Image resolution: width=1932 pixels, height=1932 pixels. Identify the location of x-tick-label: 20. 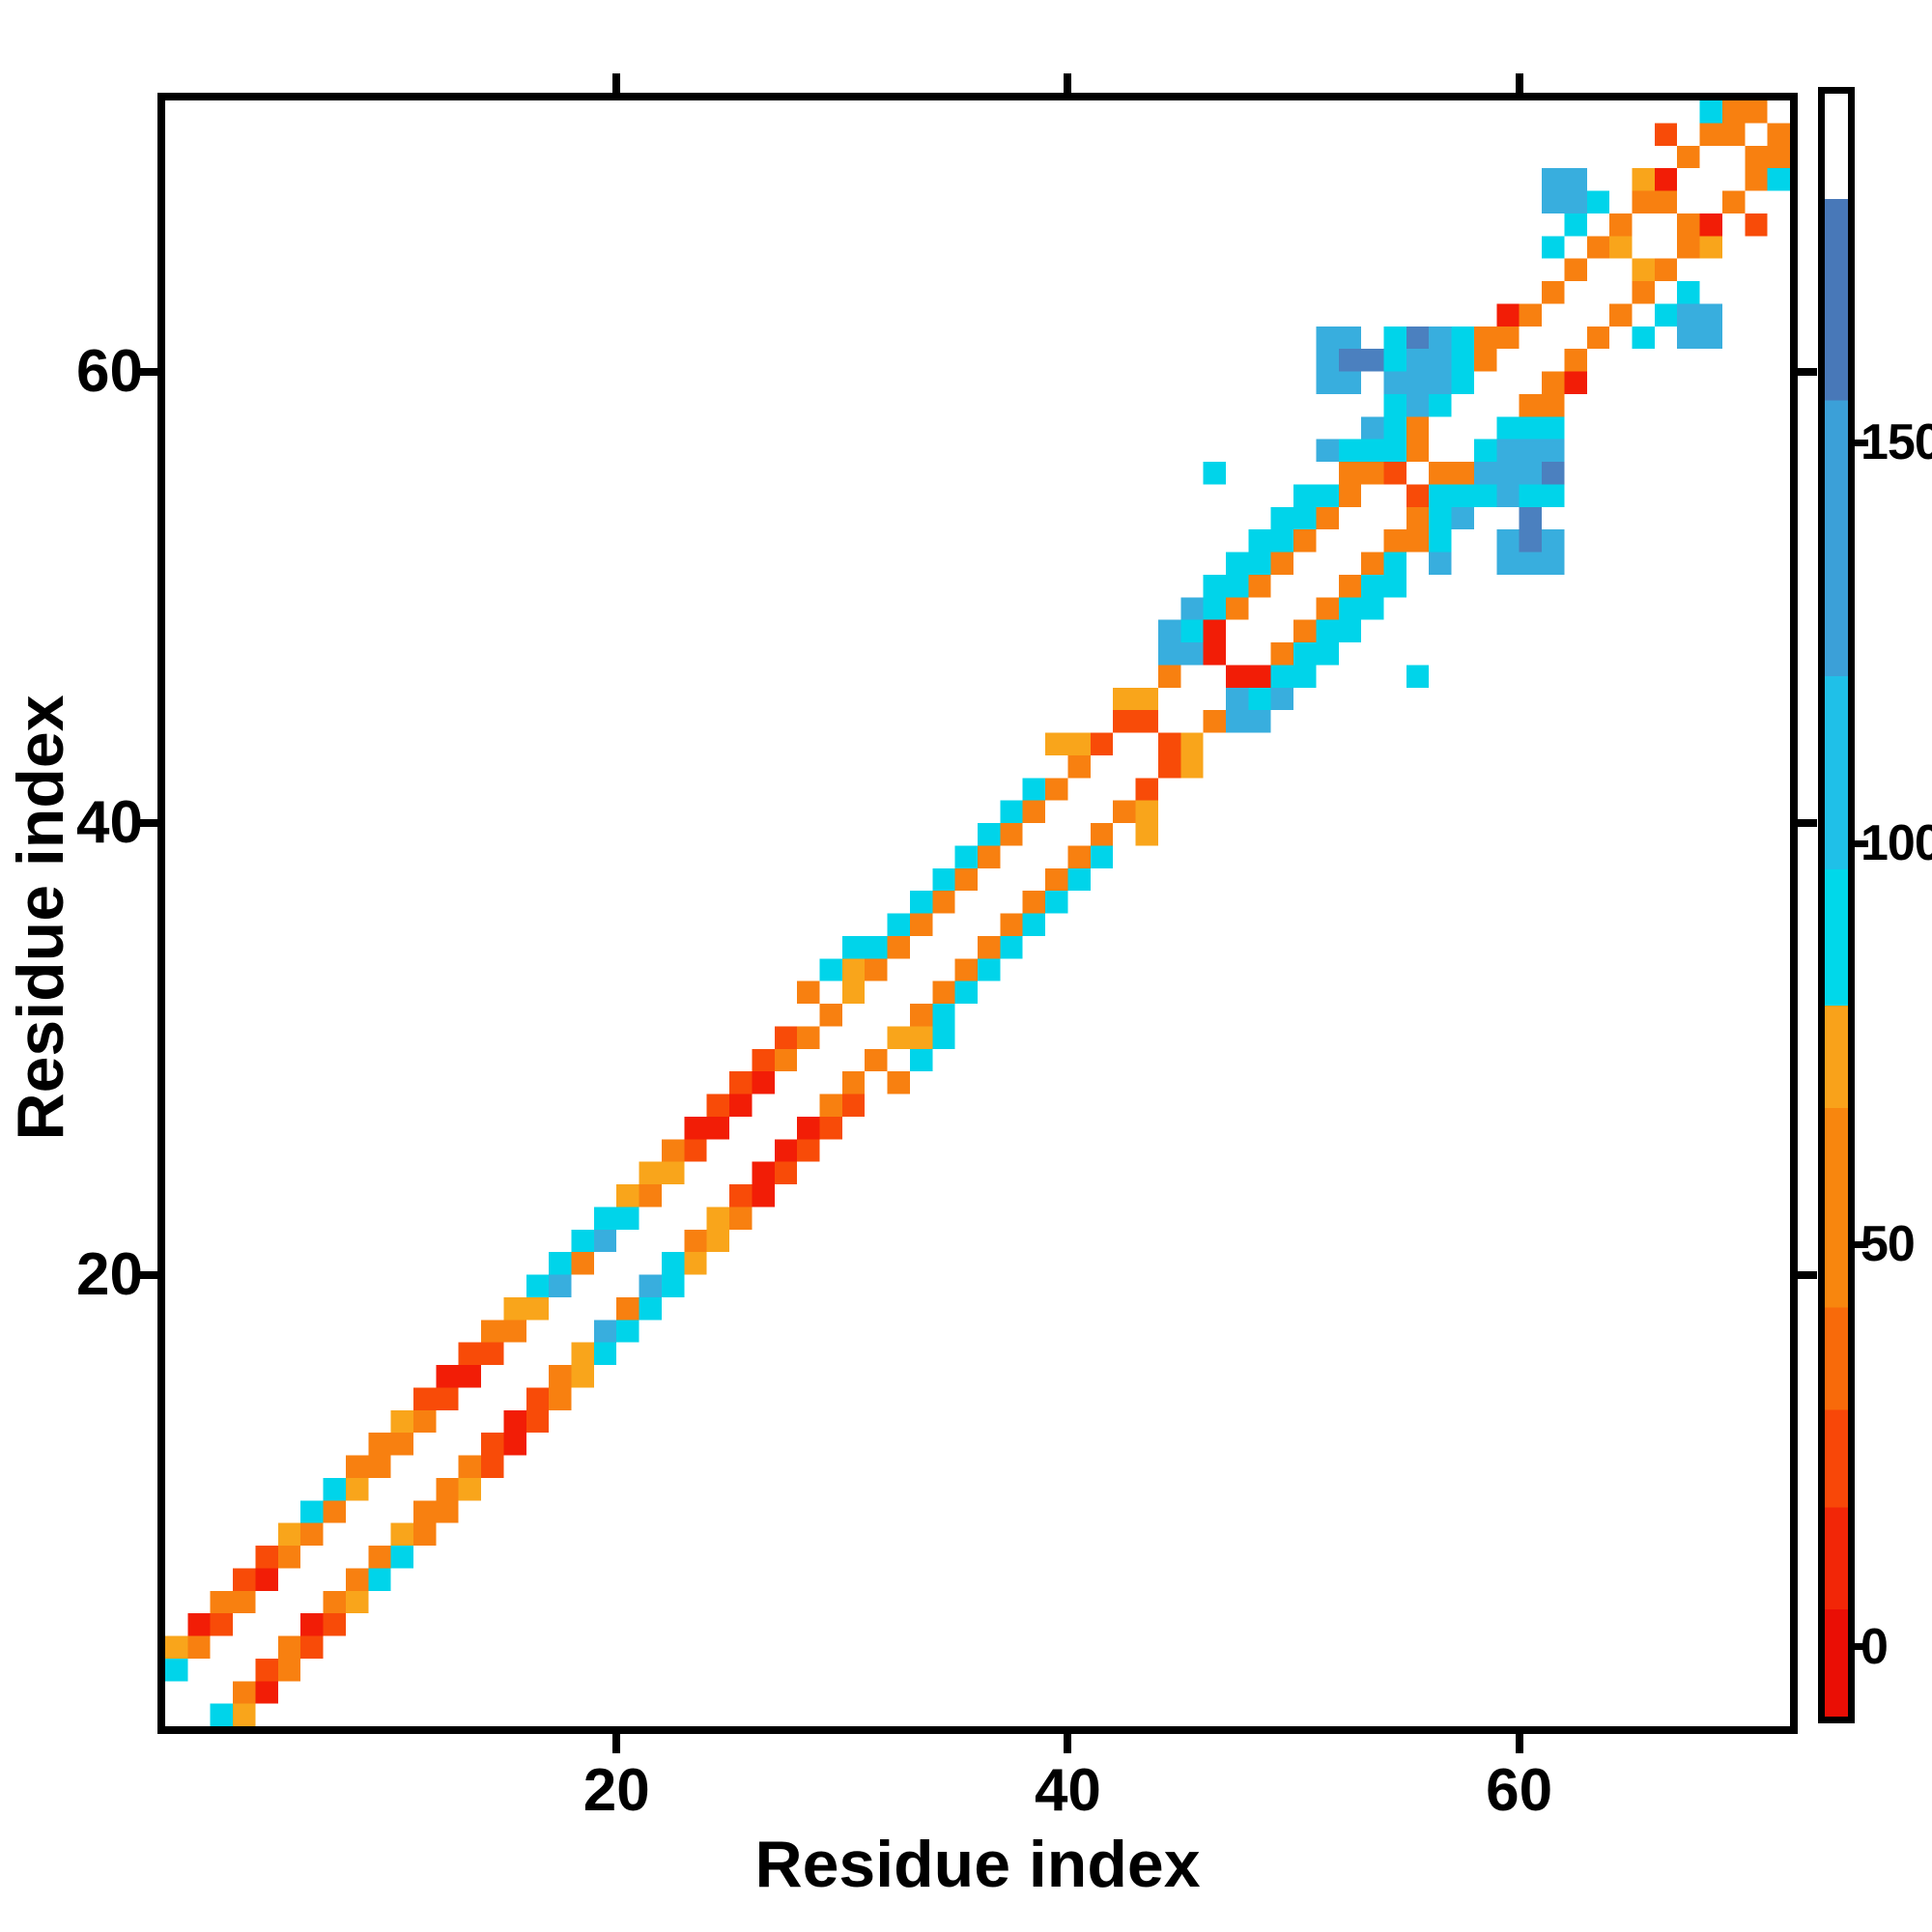
(616, 1790).